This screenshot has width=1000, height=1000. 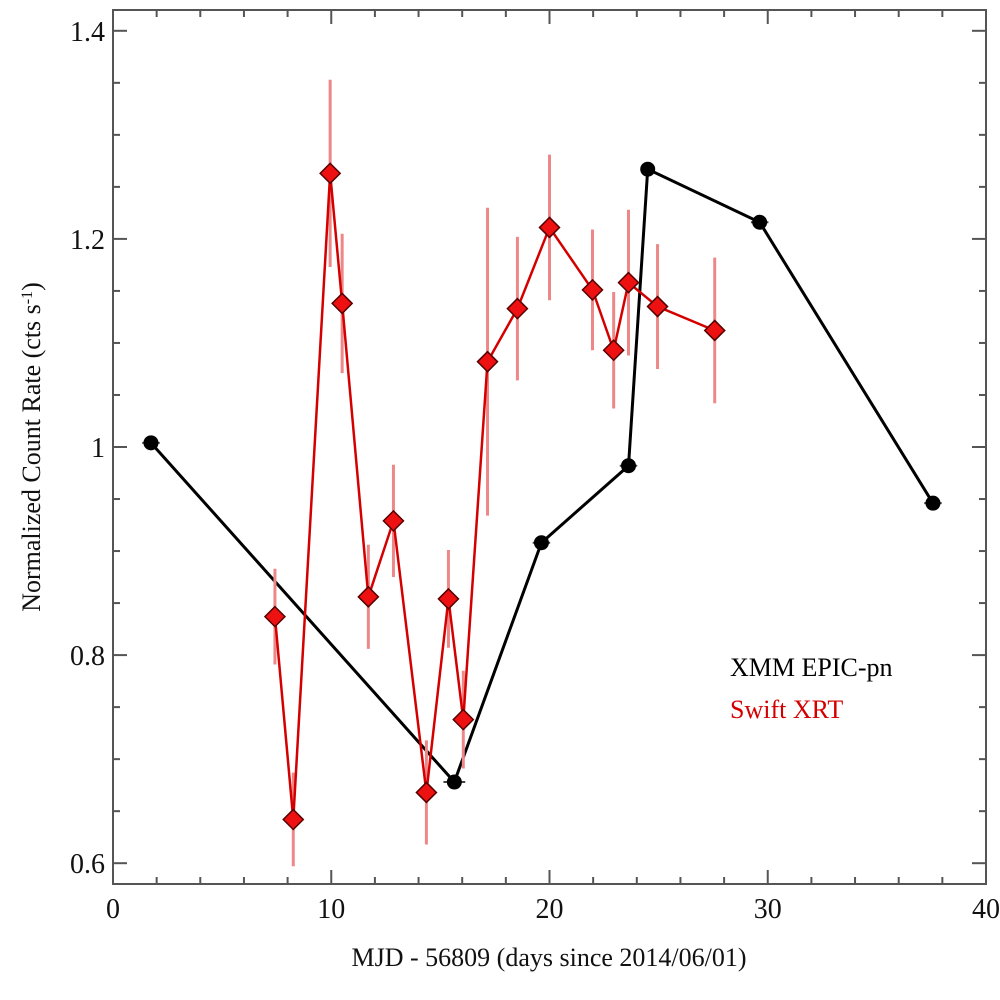 I want to click on legend: XMM EPIC-pn Swift XRT, so click(x=811, y=688).